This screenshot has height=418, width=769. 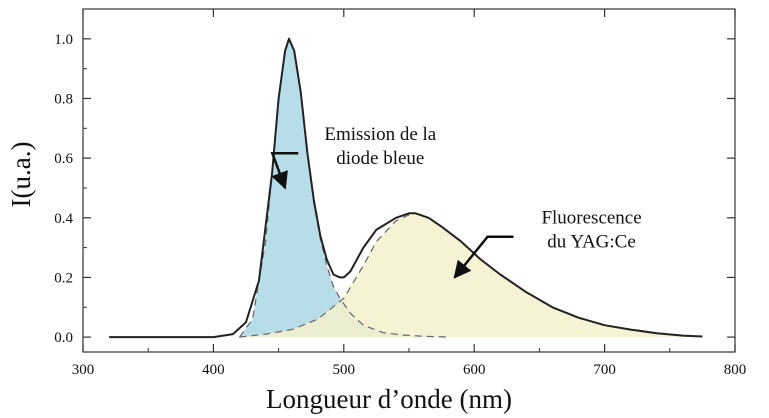 What do you see at coordinates (591, 230) in the screenshot?
I see `annotation-label: Fluorescence du YAG:Ce` at bounding box center [591, 230].